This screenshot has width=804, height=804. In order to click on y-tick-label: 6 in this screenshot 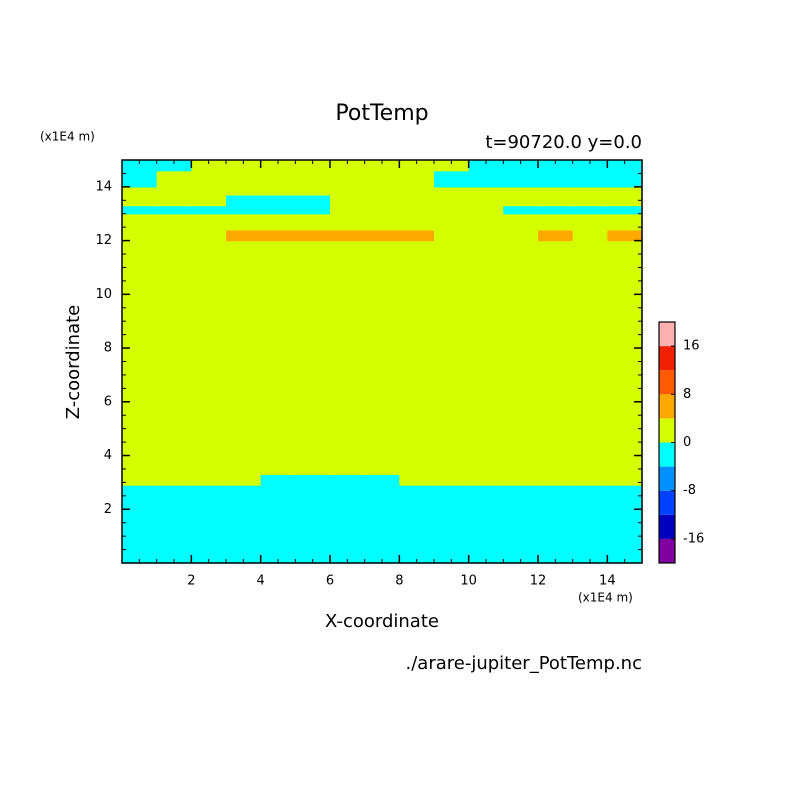, I will do `click(108, 401)`.